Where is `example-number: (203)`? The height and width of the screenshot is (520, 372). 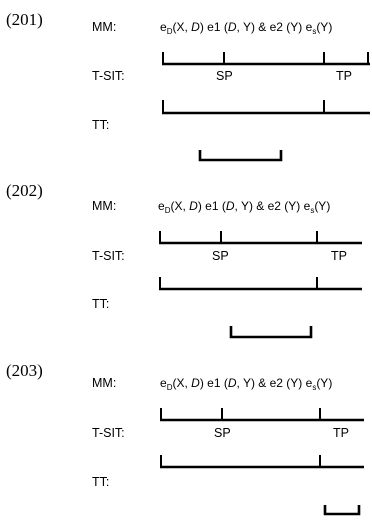 example-number: (203) is located at coordinates (24, 370).